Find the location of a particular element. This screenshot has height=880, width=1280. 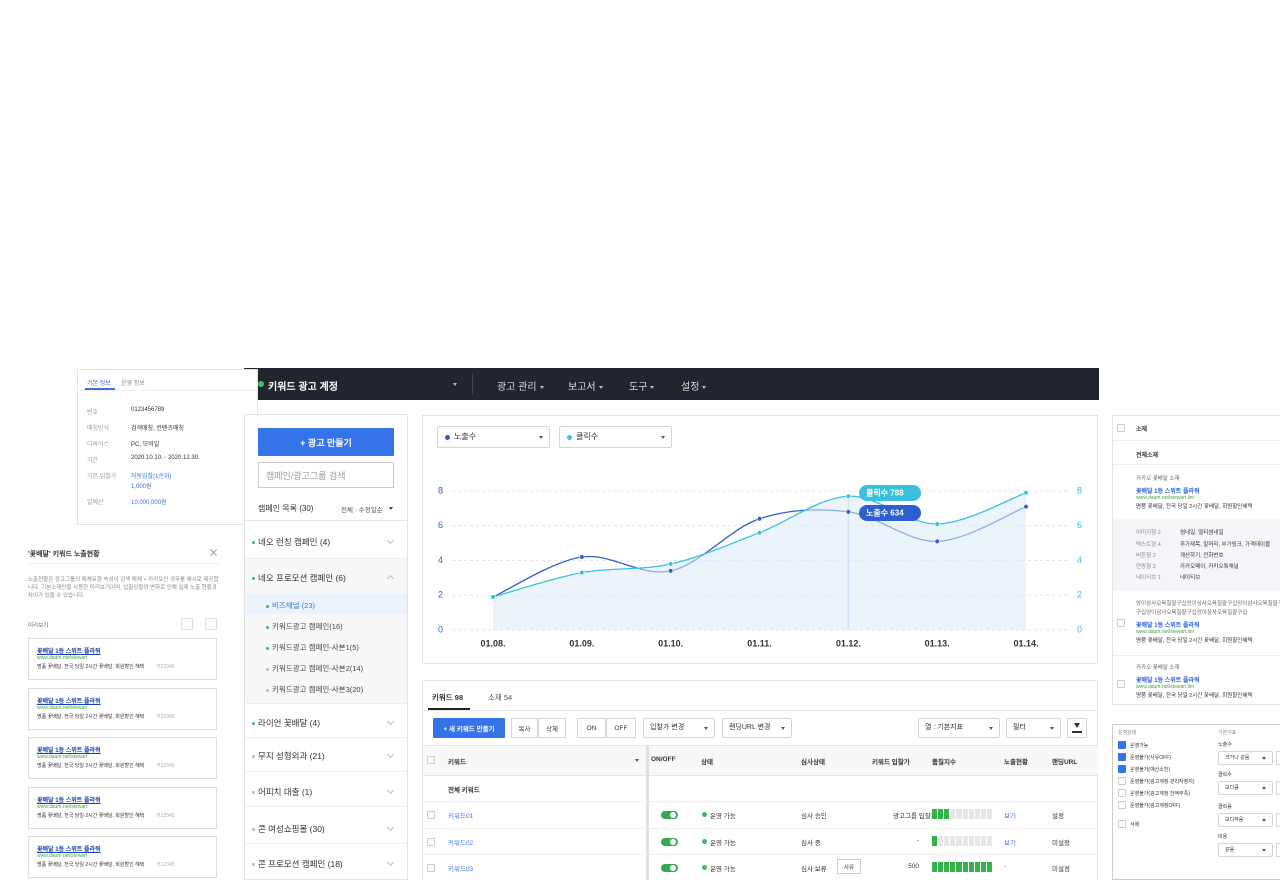

condition-select: 같음 is located at coordinates (1245, 850).